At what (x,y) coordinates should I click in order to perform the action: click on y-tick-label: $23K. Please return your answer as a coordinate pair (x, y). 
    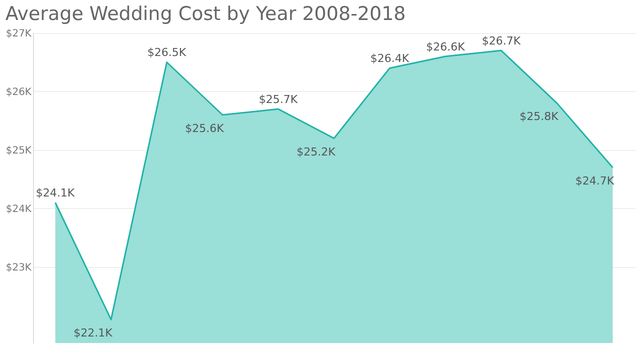
    Looking at the image, I should click on (19, 268).